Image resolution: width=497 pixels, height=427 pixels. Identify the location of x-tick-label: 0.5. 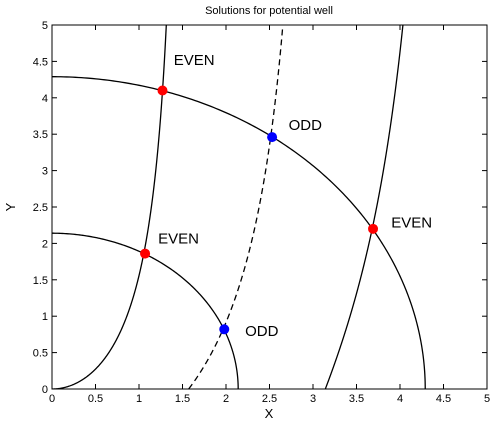
(95, 399).